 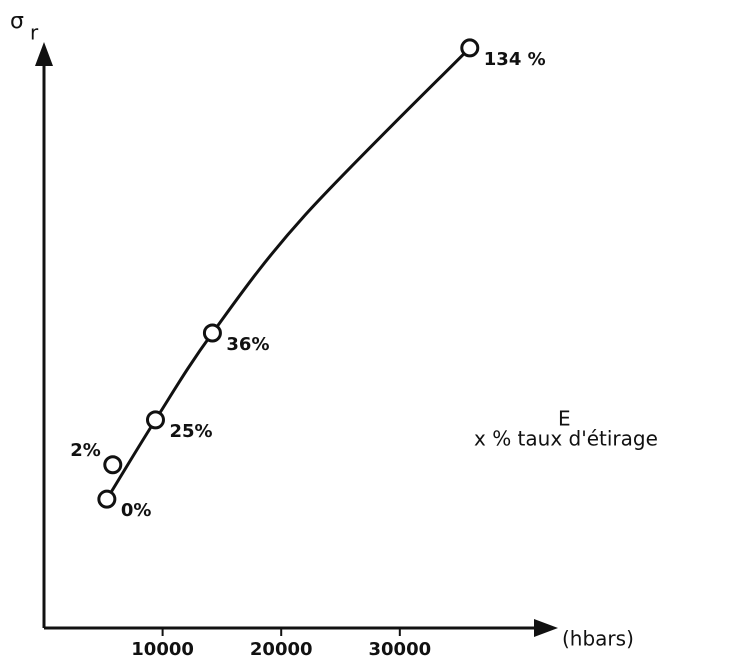 What do you see at coordinates (162, 649) in the screenshot?
I see `x-tick-label: 10000` at bounding box center [162, 649].